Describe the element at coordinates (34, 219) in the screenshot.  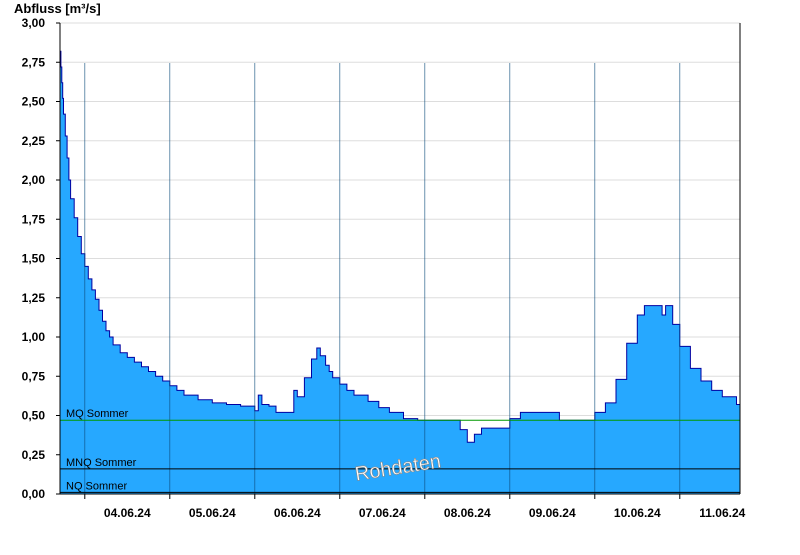
I see `y-tick-label: 1,75` at that location.